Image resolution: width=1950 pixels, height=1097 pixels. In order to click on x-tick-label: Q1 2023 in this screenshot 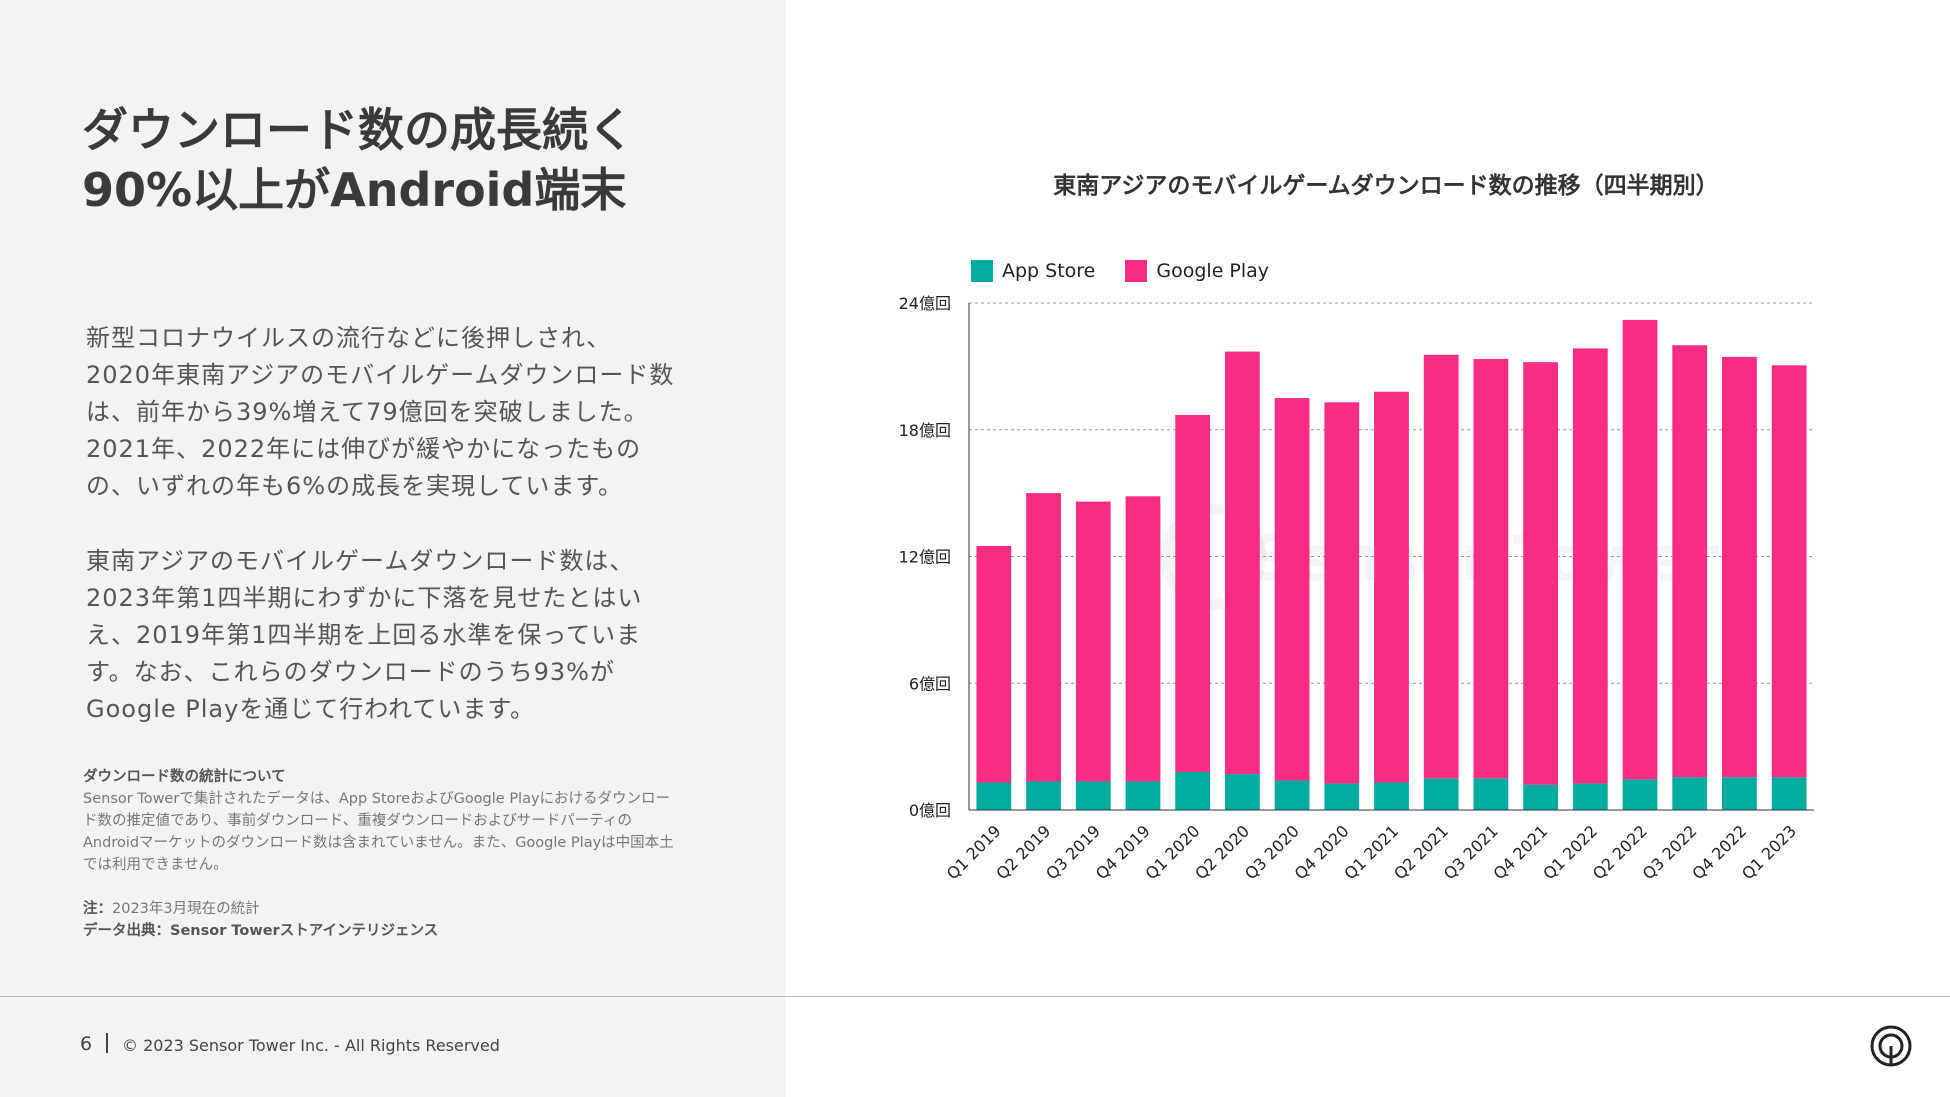, I will do `click(1769, 852)`.